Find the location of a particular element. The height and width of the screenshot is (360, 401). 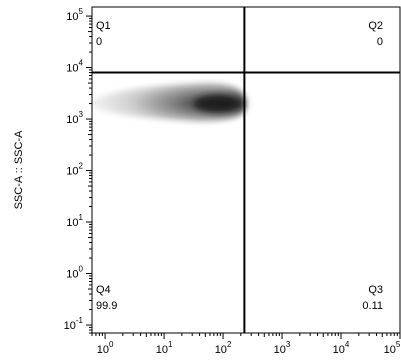

density-cloud is located at coordinates (169, 102).